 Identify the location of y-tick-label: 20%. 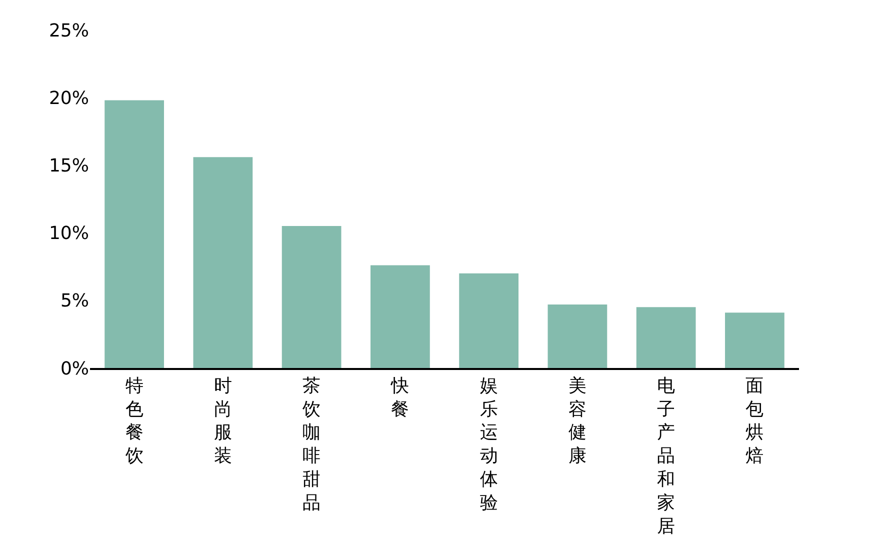
(68, 98).